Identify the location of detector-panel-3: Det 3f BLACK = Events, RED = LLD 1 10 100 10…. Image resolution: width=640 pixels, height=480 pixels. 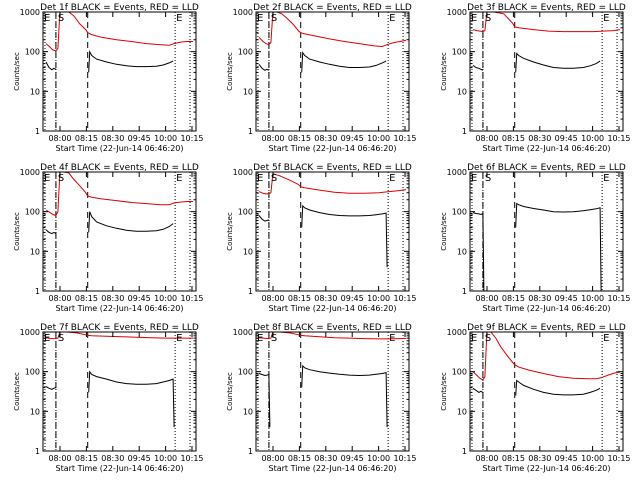
(535, 78).